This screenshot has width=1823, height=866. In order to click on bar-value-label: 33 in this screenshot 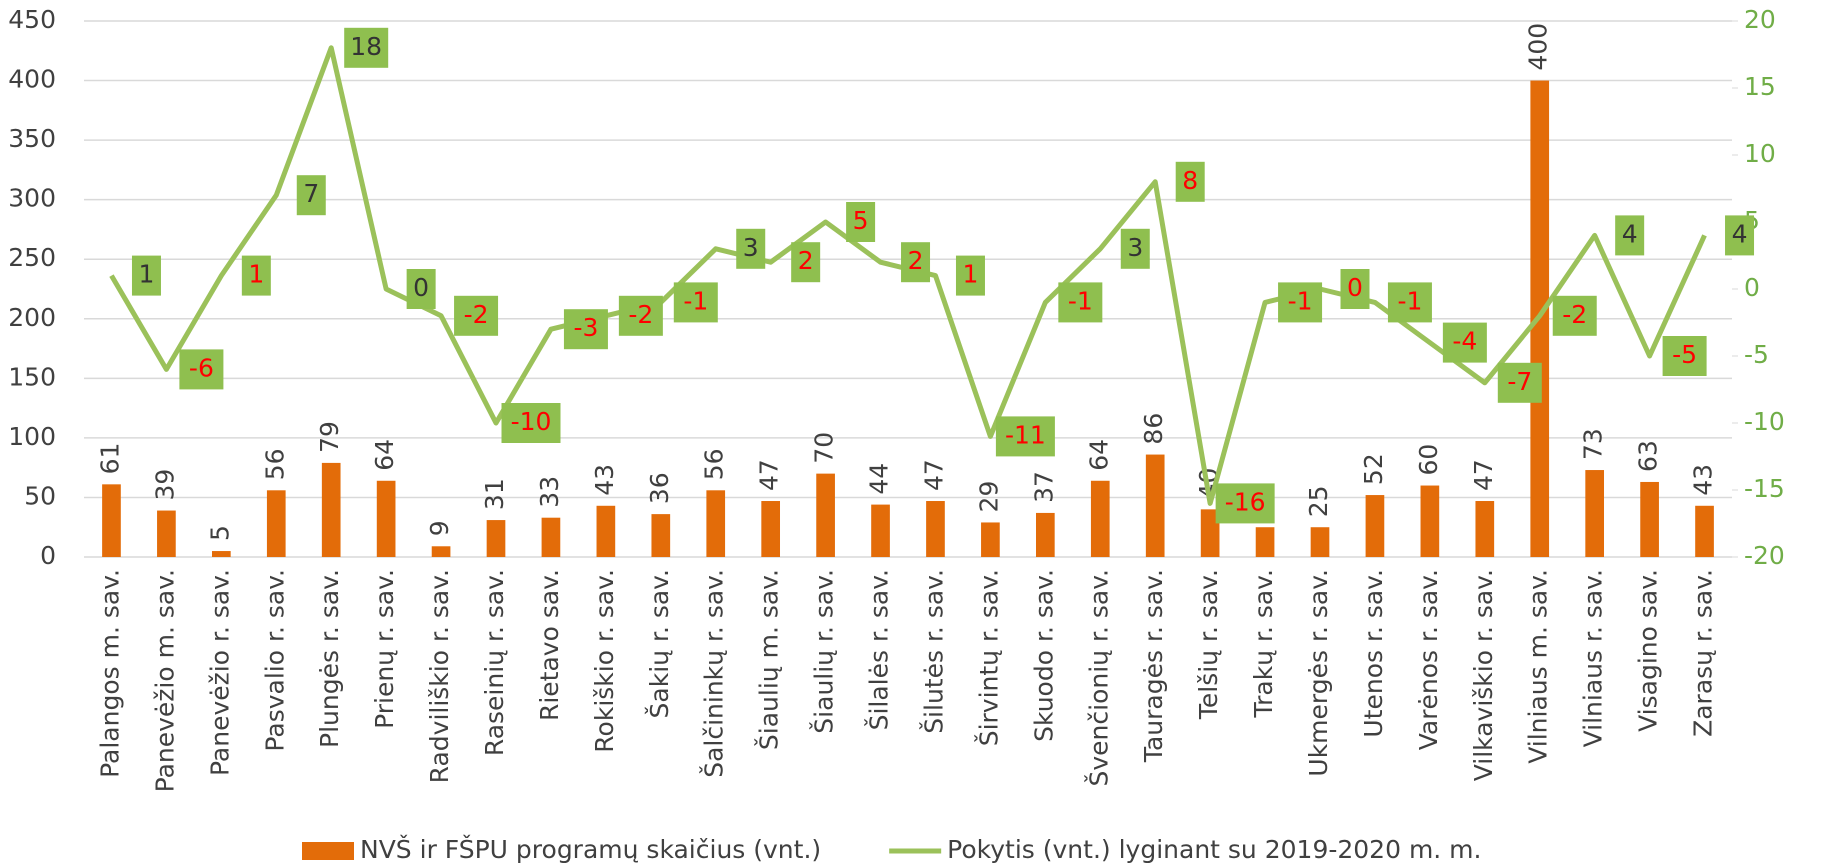, I will do `click(549, 492)`.